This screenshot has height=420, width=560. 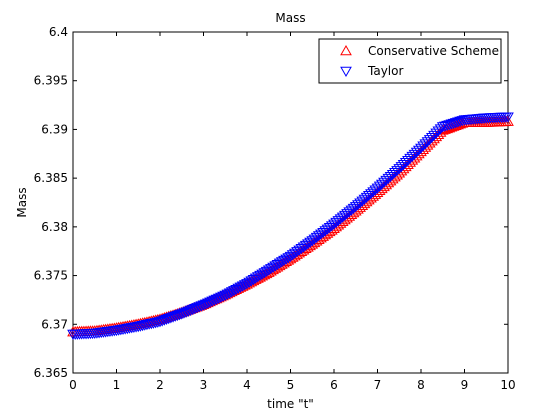 What do you see at coordinates (54, 129) in the screenshot?
I see `y-tick-label: 6.39` at bounding box center [54, 129].